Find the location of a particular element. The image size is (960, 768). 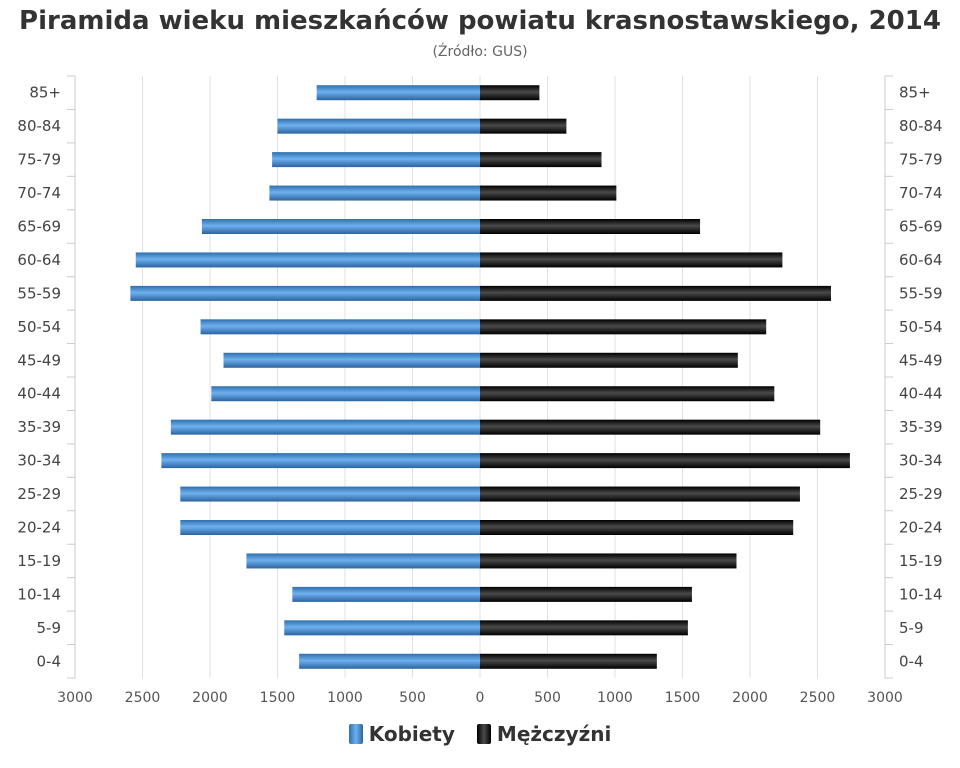

category-label-right: 65-69 is located at coordinates (921, 227).